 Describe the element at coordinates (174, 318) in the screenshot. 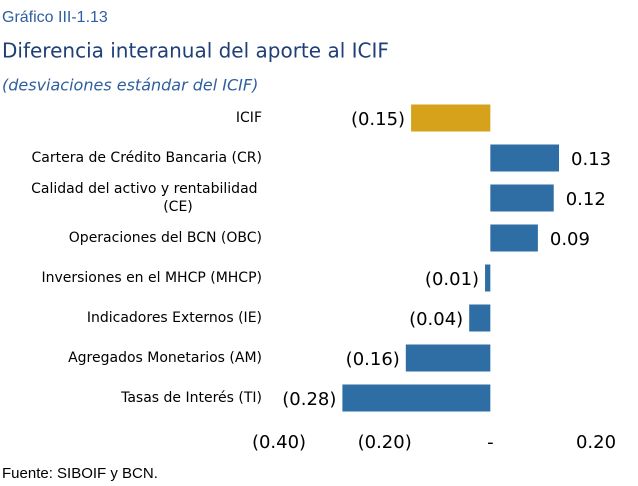

I see `y-tick-label: Indicadores Externos (IE)` at that location.